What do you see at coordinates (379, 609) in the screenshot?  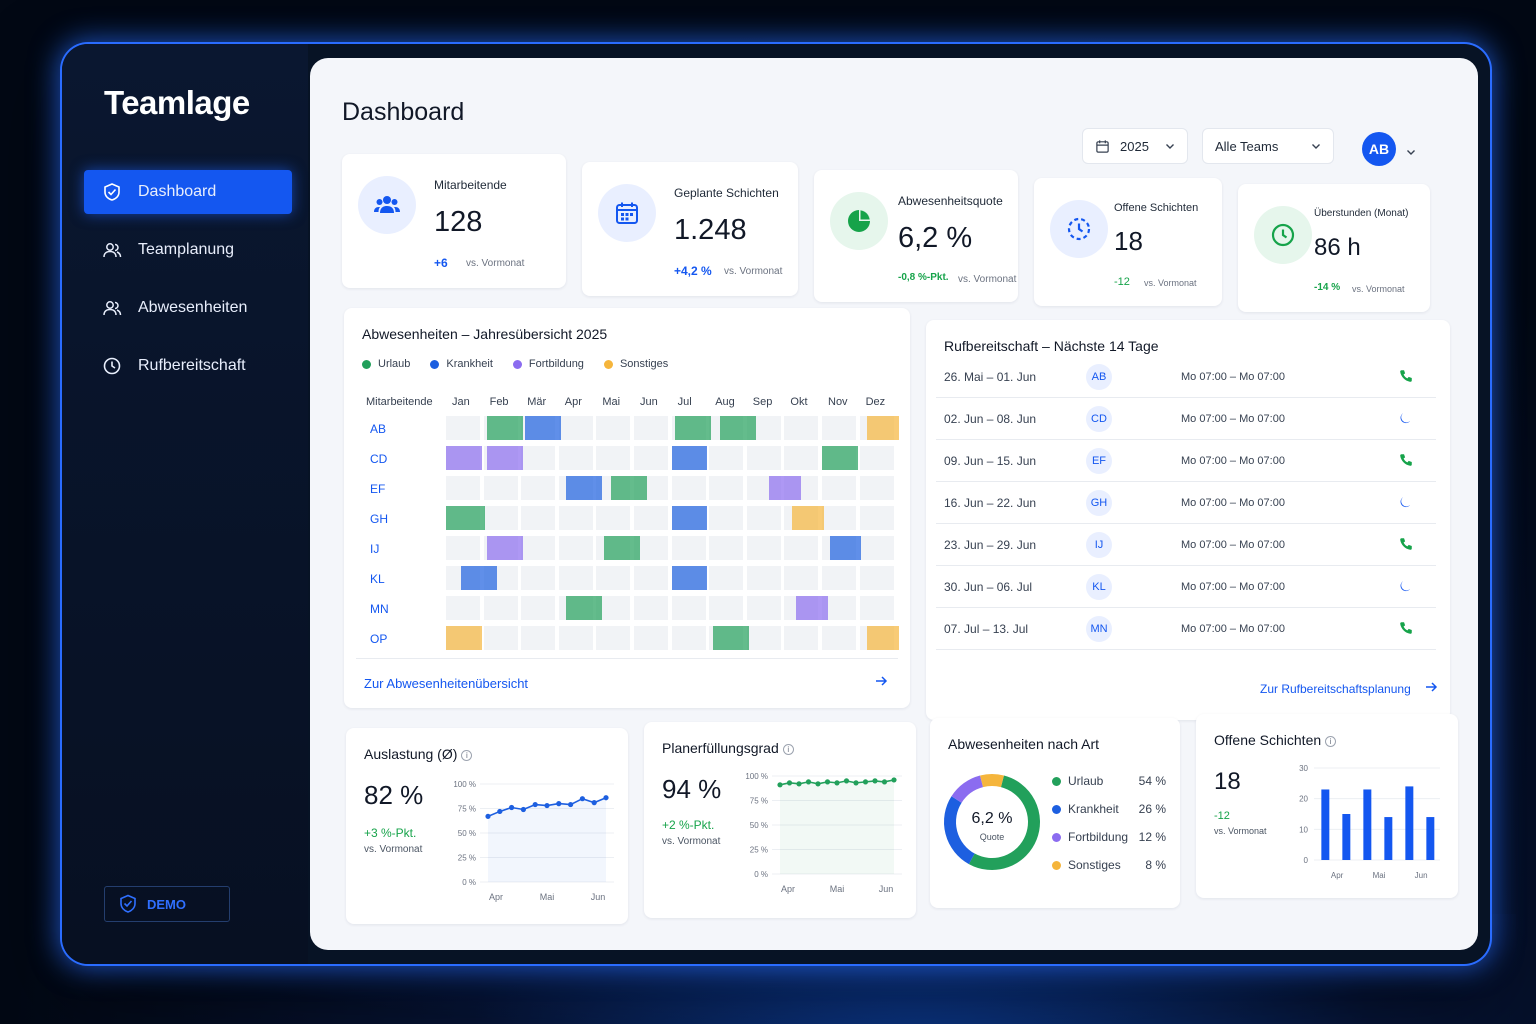 I see `employee-row-label: MN` at bounding box center [379, 609].